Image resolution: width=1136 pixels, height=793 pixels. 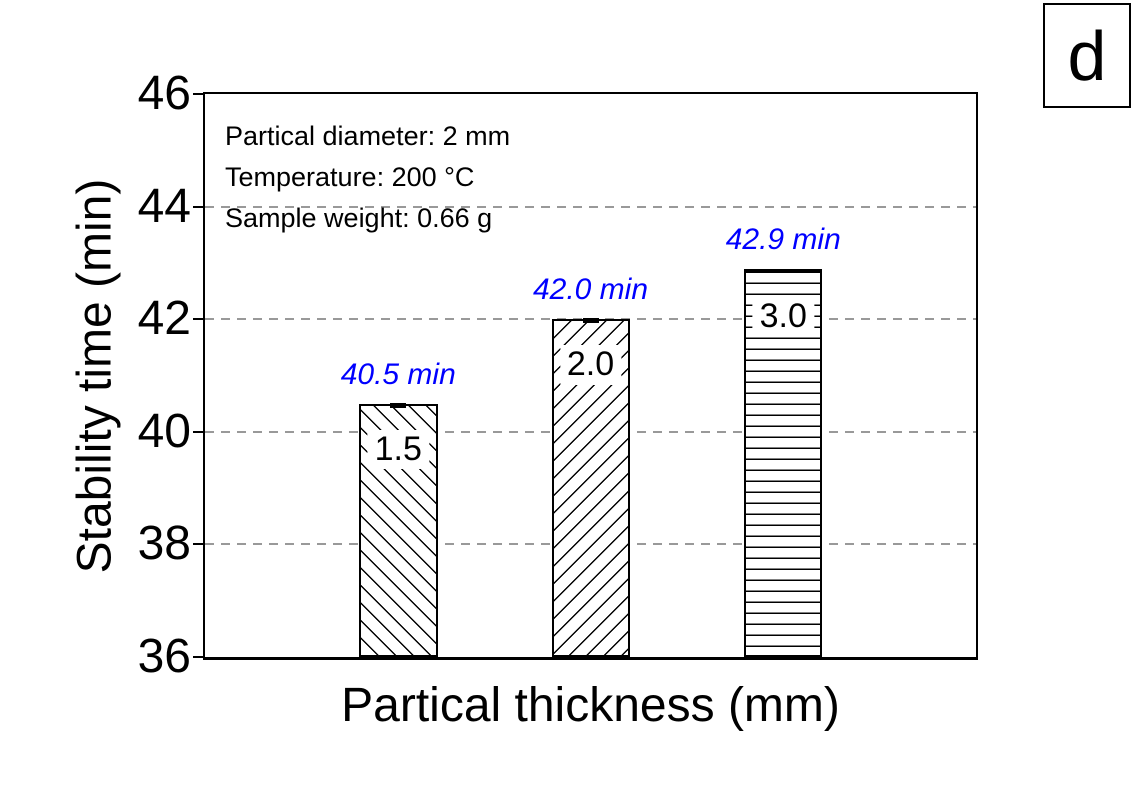 I want to click on y-tick-label-42: 42, so click(x=164, y=319).